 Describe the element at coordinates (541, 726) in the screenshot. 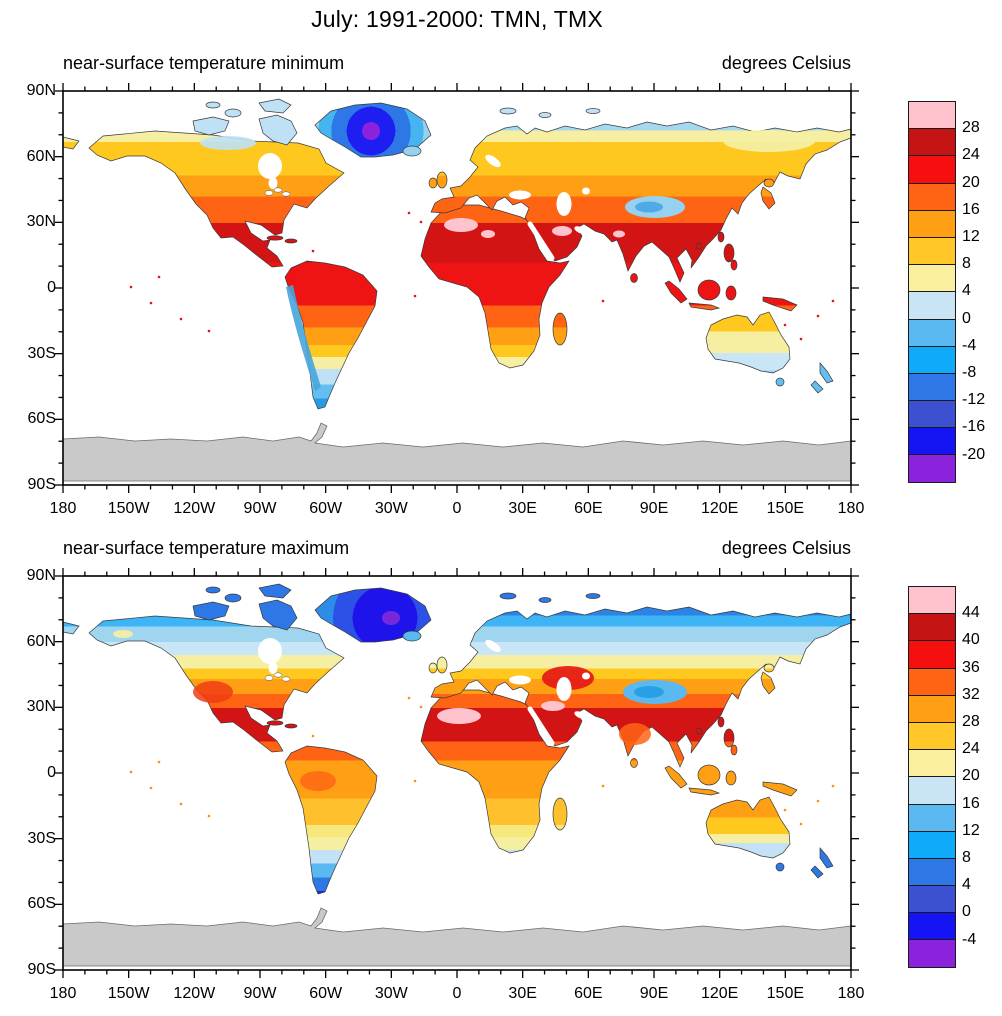

I see `red-sea` at that location.